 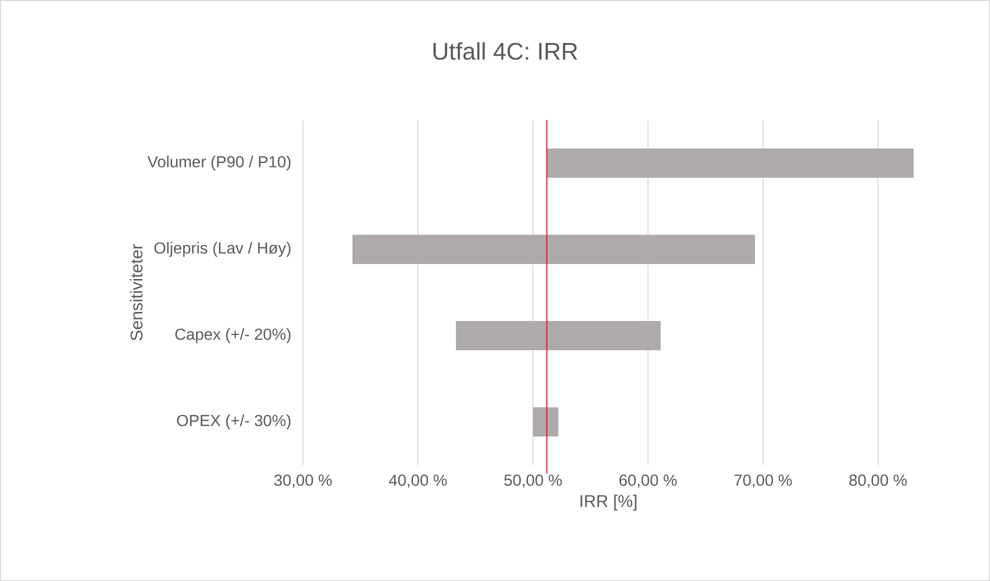 What do you see at coordinates (222, 249) in the screenshot?
I see `y-tick-label: Oljepris (Lav / Høy)` at bounding box center [222, 249].